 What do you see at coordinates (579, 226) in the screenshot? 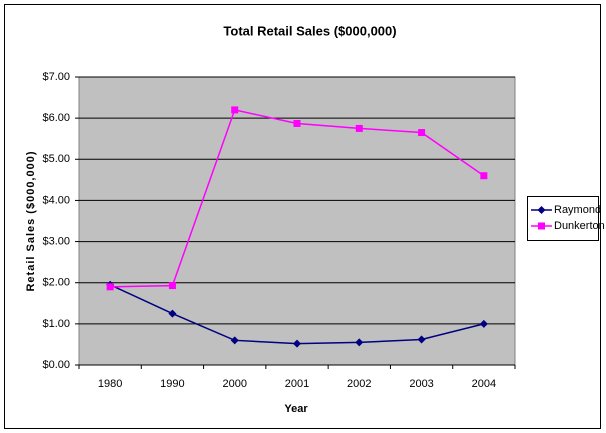
I see `legend-label: Dunkerton` at bounding box center [579, 226].